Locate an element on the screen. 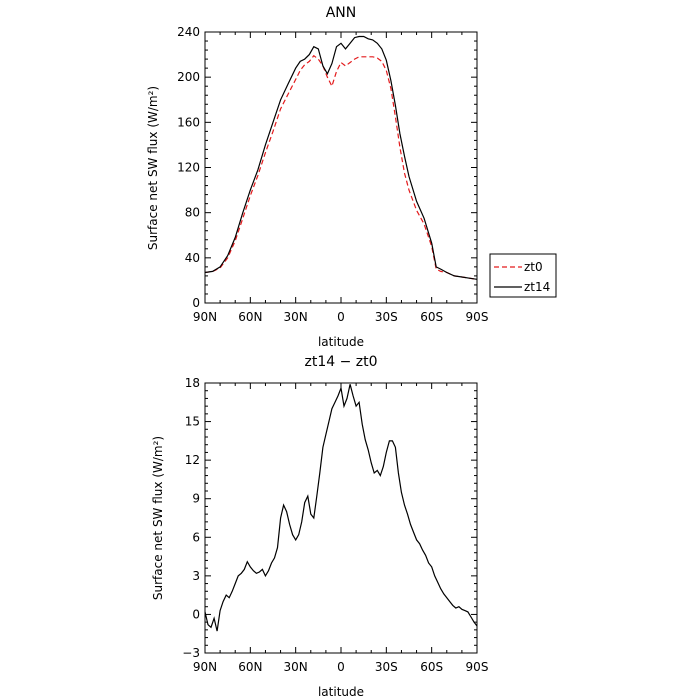  series-line-difference is located at coordinates (341, 508).